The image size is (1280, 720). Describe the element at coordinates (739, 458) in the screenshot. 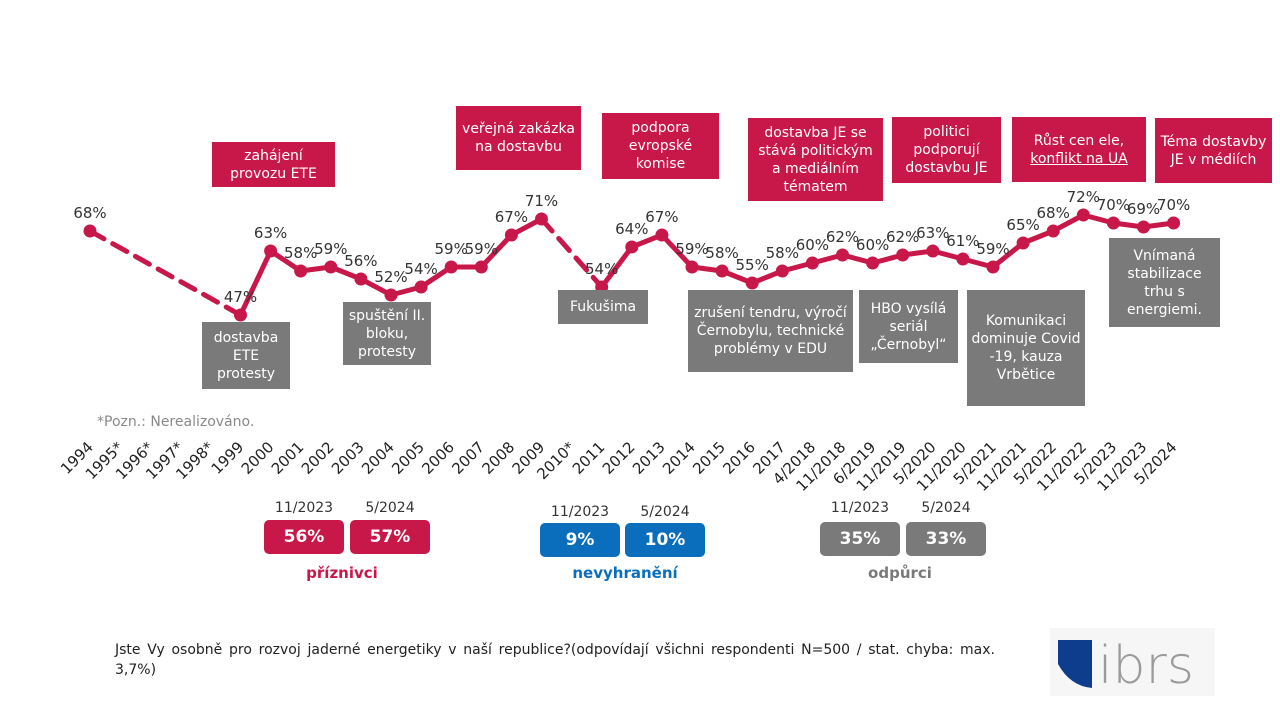

I see `x-tick-label: 2016` at that location.